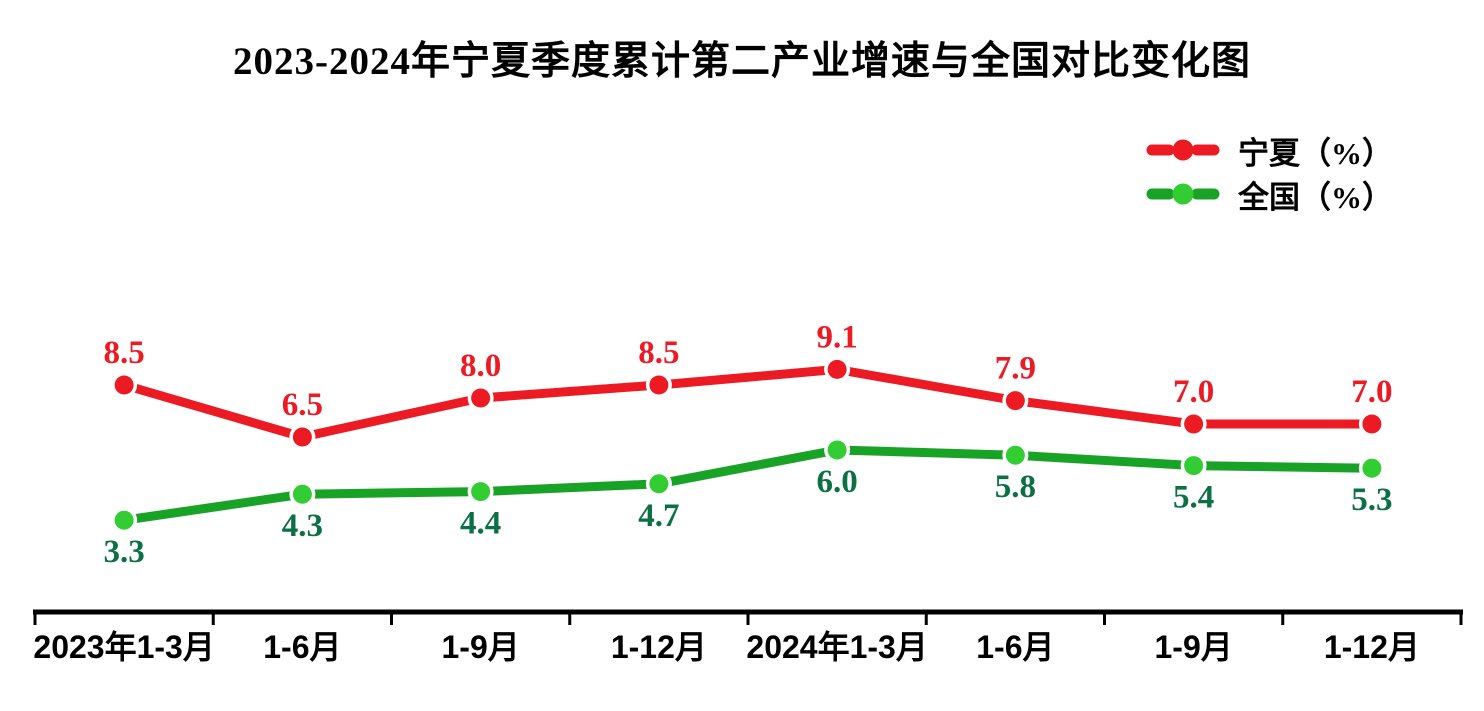 This screenshot has height=711, width=1484. I want to click on x-tick-label: 2024年1-3月, so click(836, 647).